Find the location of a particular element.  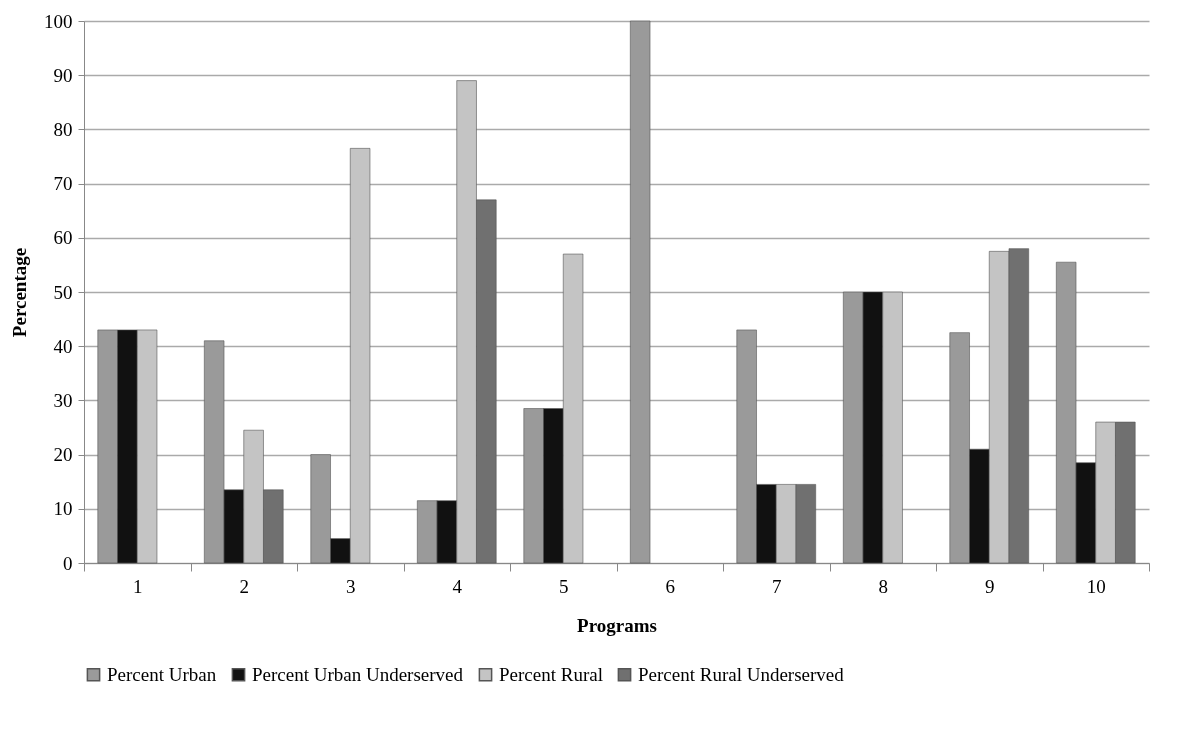

y-tick-label: 40 is located at coordinates (63, 346).